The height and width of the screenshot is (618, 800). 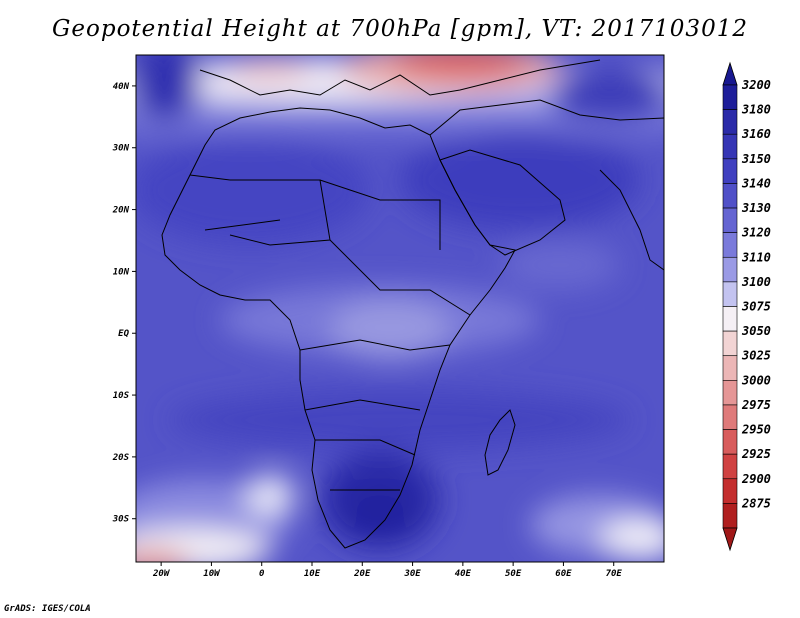 I want to click on colorbar-label: 3180, so click(x=756, y=110).